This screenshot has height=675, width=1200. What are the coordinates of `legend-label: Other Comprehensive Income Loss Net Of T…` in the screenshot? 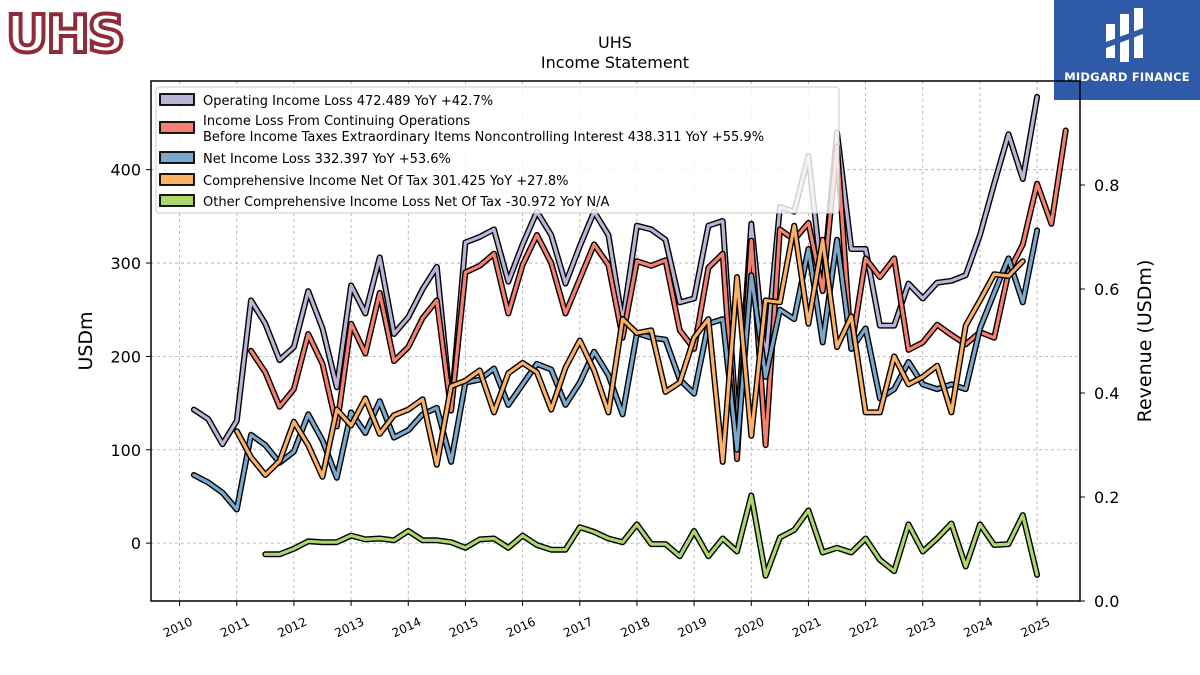 It's located at (406, 202).